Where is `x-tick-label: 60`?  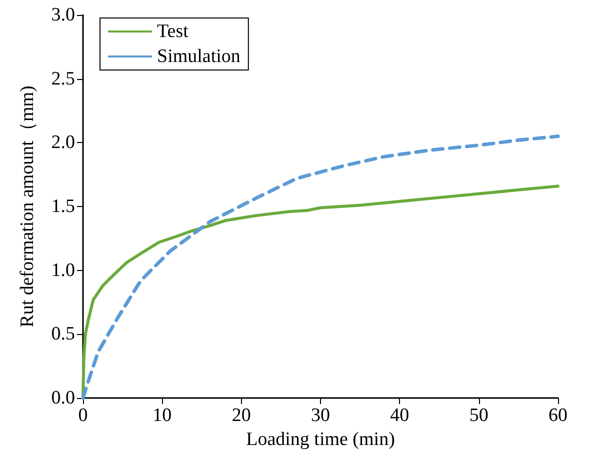 x-tick-label: 60 is located at coordinates (558, 415).